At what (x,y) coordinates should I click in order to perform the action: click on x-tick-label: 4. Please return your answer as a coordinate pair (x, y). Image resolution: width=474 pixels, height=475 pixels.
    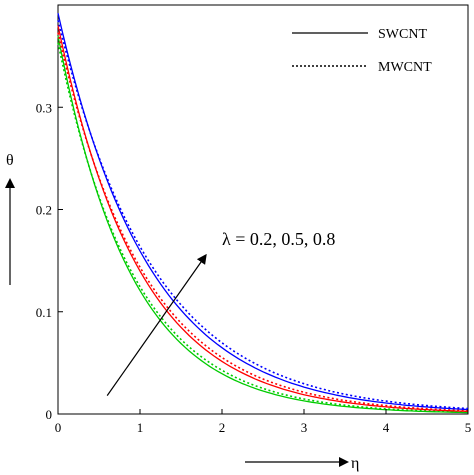
    Looking at the image, I should click on (386, 427).